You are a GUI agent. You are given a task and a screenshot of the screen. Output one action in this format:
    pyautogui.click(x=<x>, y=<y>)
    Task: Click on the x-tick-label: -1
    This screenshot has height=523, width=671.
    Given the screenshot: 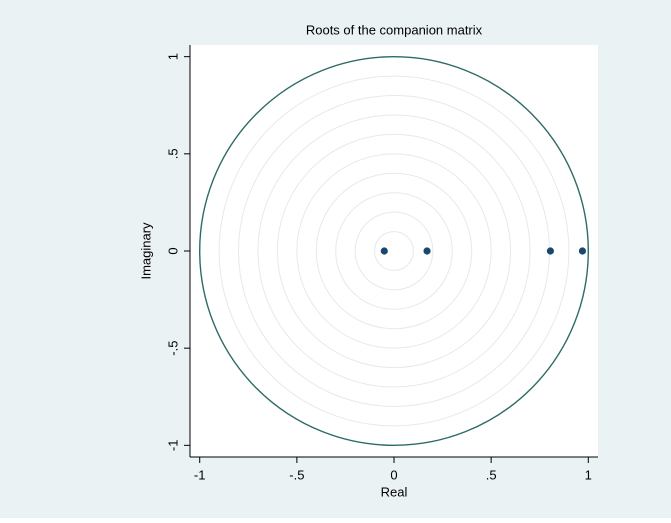 What is the action you would take?
    pyautogui.click(x=200, y=474)
    